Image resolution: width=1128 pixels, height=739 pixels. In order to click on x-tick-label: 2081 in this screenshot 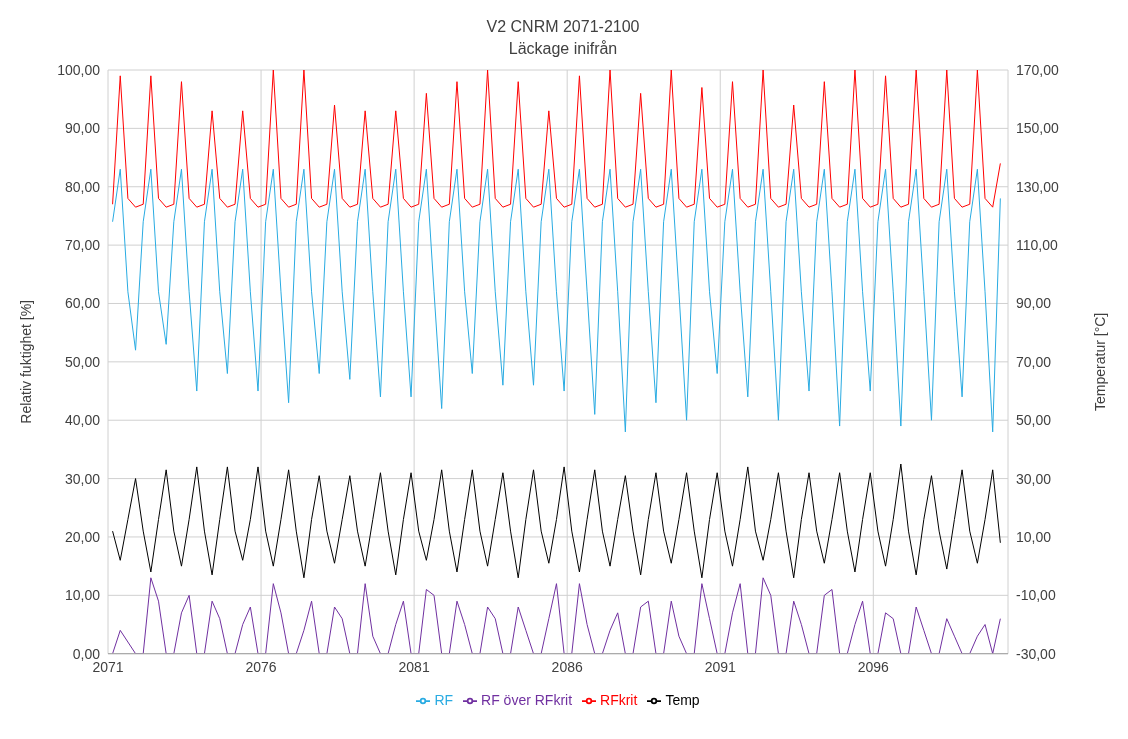, I will do `click(414, 666)`.